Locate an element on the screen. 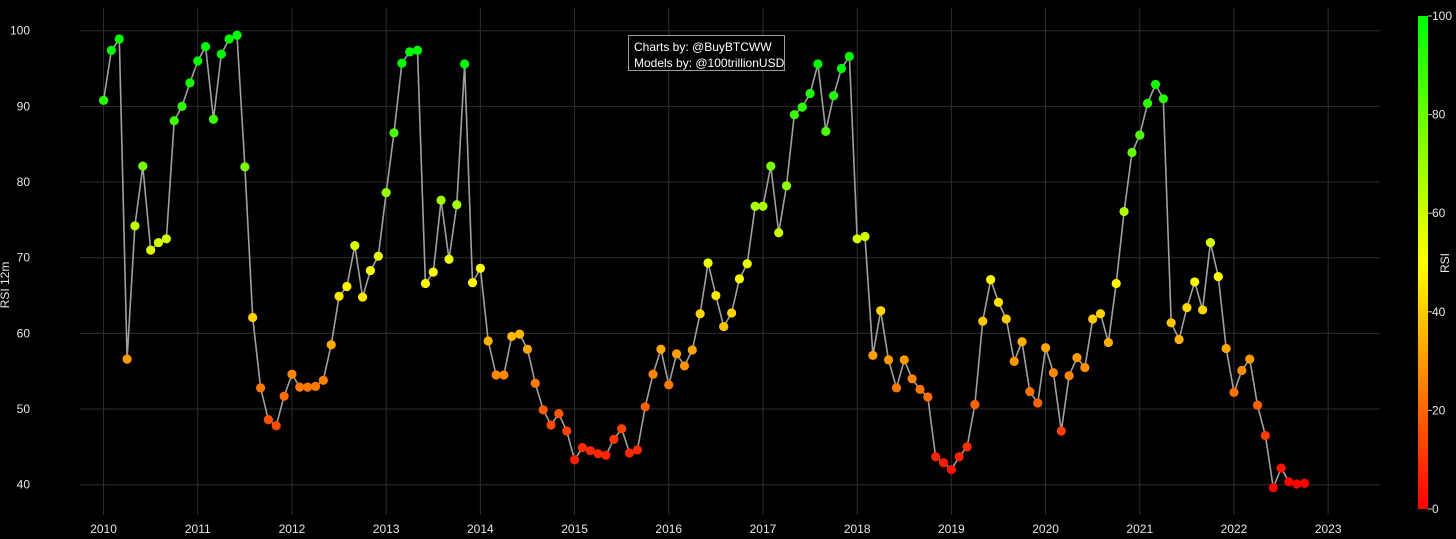 The image size is (1456, 539). colorbar-tick-label: 60 is located at coordinates (1439, 213).